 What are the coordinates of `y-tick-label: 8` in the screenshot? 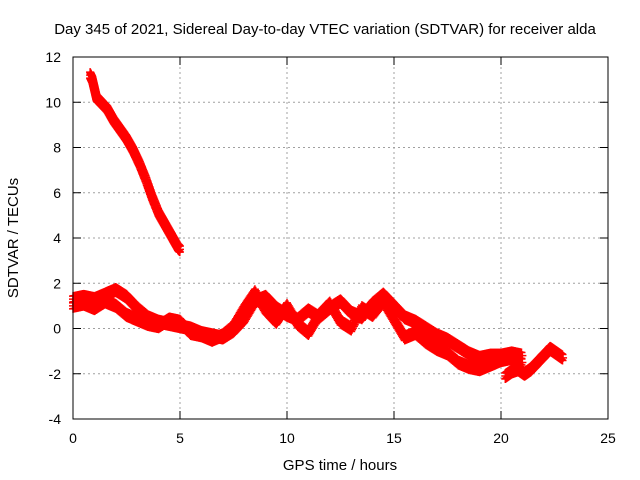 It's located at (57, 148).